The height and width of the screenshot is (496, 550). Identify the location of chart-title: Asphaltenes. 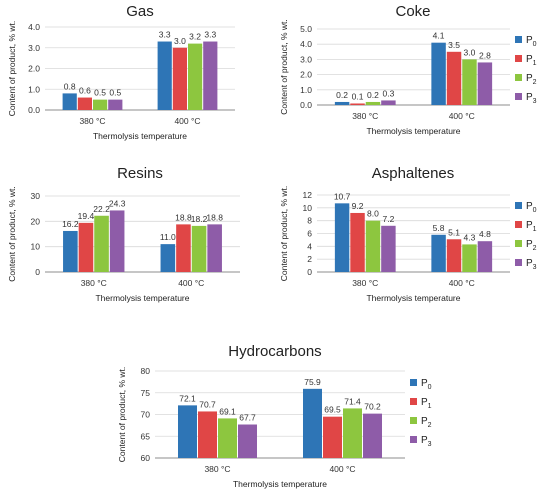
(413, 173).